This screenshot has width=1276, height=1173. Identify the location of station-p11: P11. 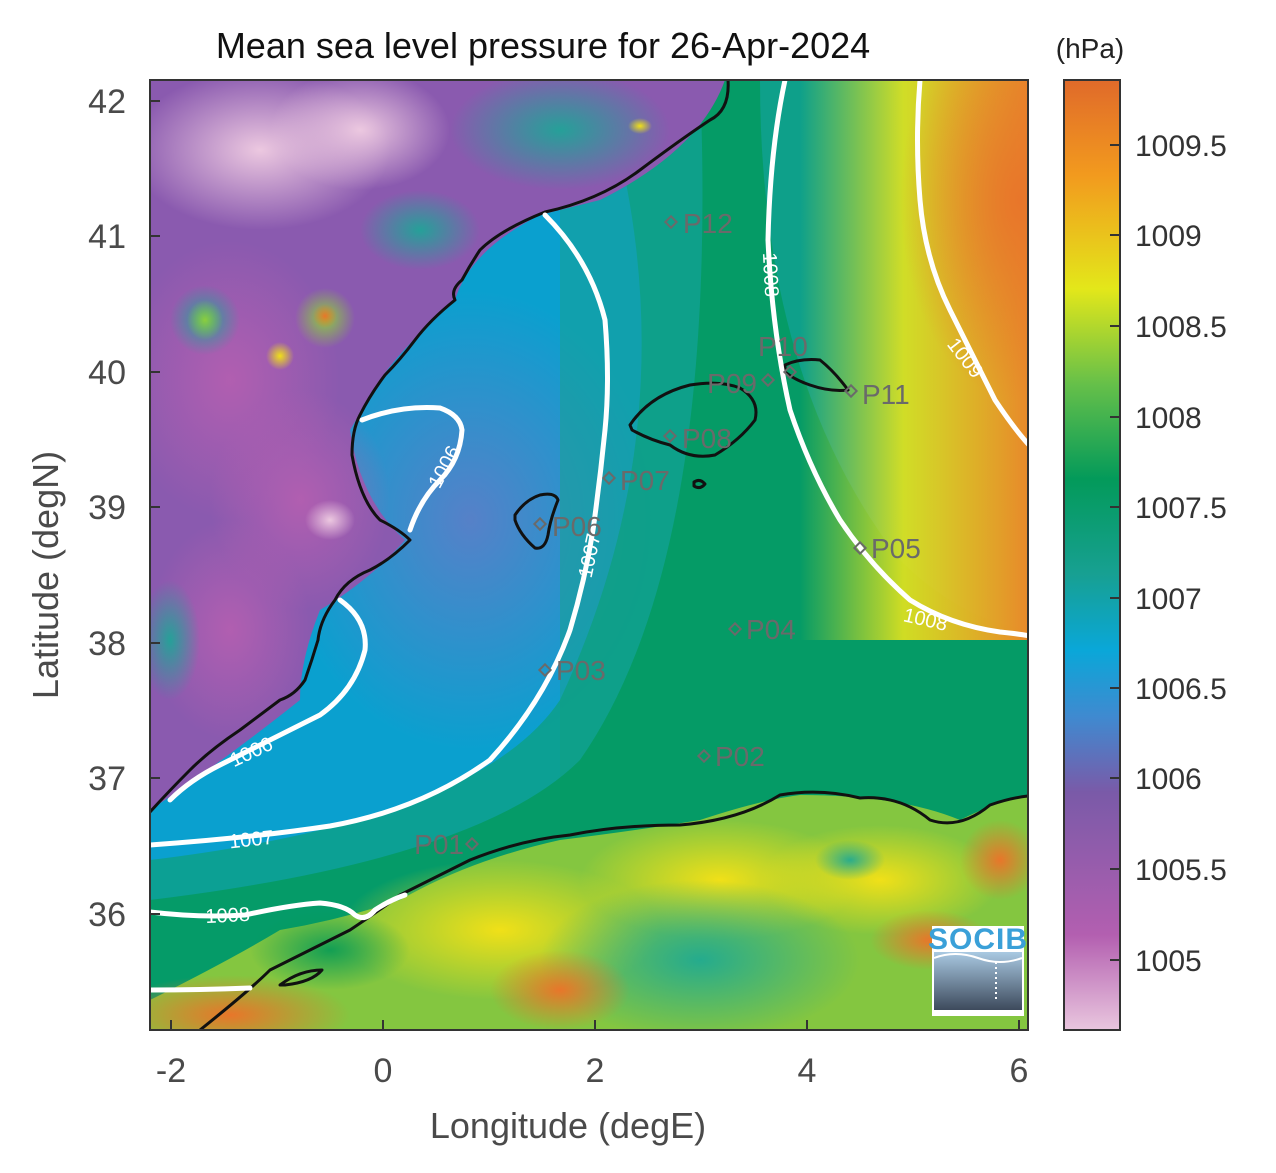
(876, 394).